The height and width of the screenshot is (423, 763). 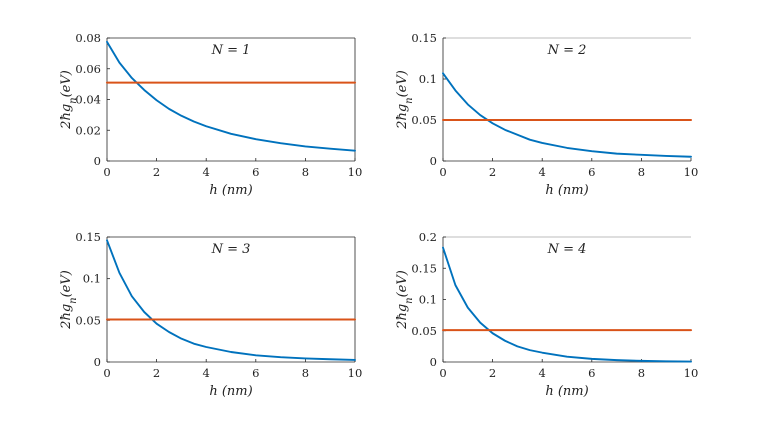 I want to click on y-tick-label: 0.08, so click(x=88, y=38).